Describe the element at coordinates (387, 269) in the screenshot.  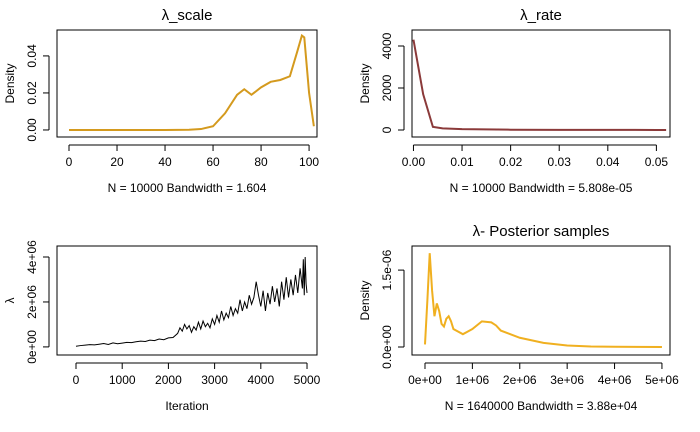
I see `y-tick-label: 1.5e-06` at that location.